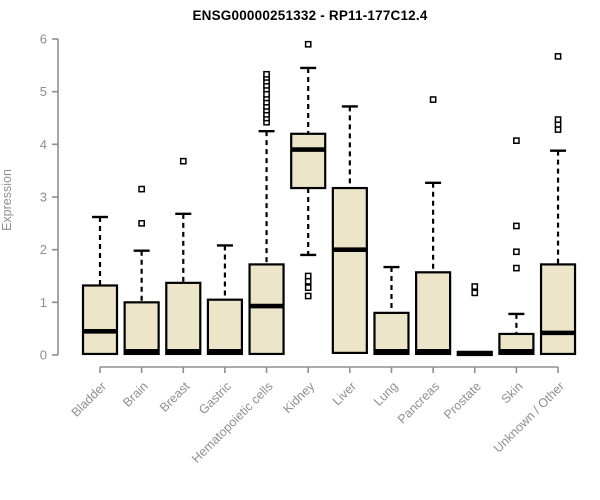 This screenshot has width=600, height=500. I want to click on y-tick-label: 2, so click(43, 249).